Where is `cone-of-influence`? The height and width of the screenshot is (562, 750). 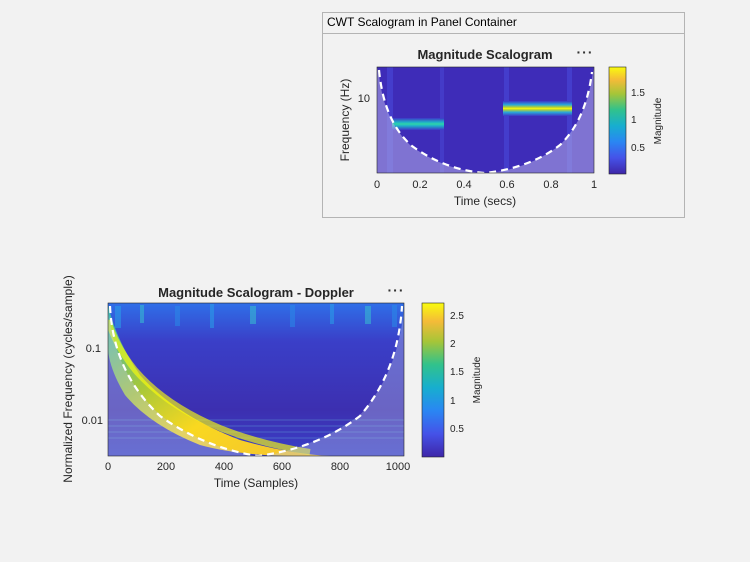 cone-of-influence is located at coordinates (485, 121).